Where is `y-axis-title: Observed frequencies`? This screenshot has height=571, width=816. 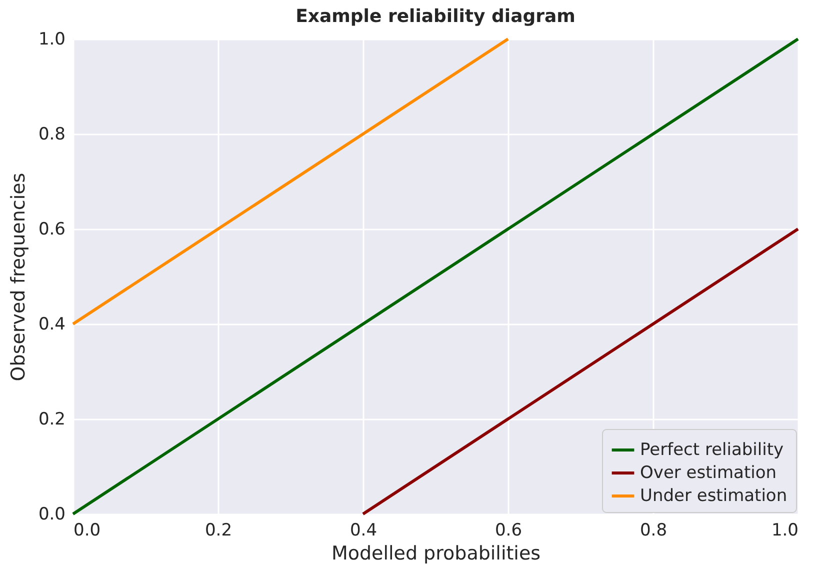 y-axis-title: Observed frequencies is located at coordinates (18, 277).